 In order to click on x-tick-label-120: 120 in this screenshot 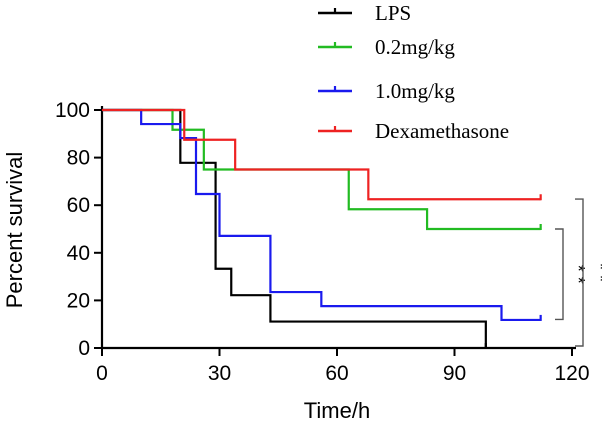, I will do `click(571, 373)`.